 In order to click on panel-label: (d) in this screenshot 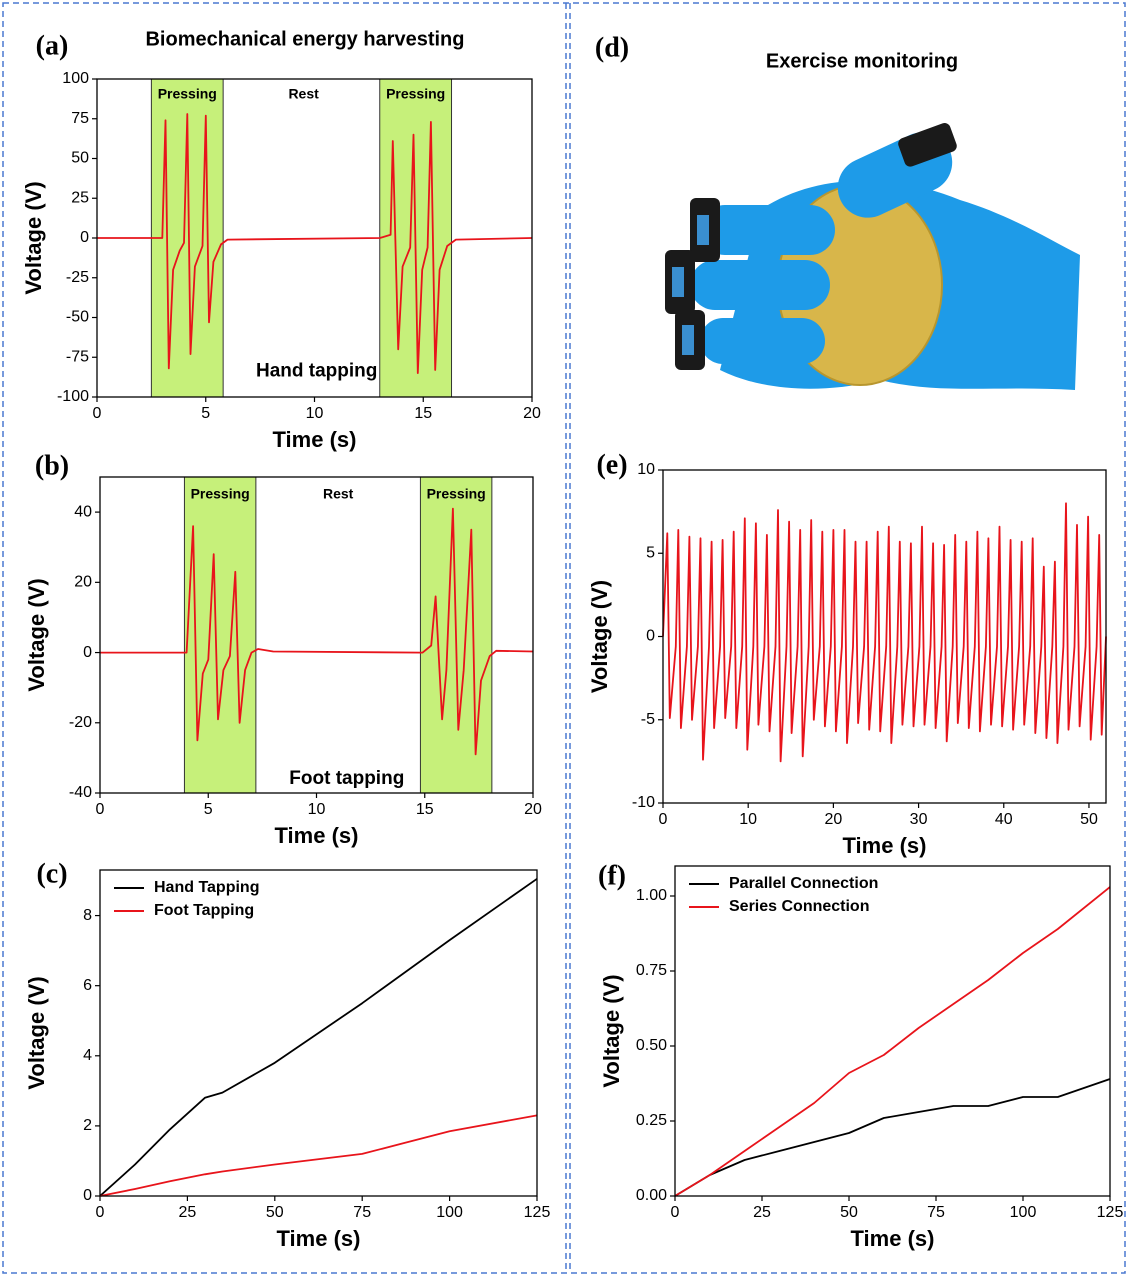, I will do `click(612, 47)`.